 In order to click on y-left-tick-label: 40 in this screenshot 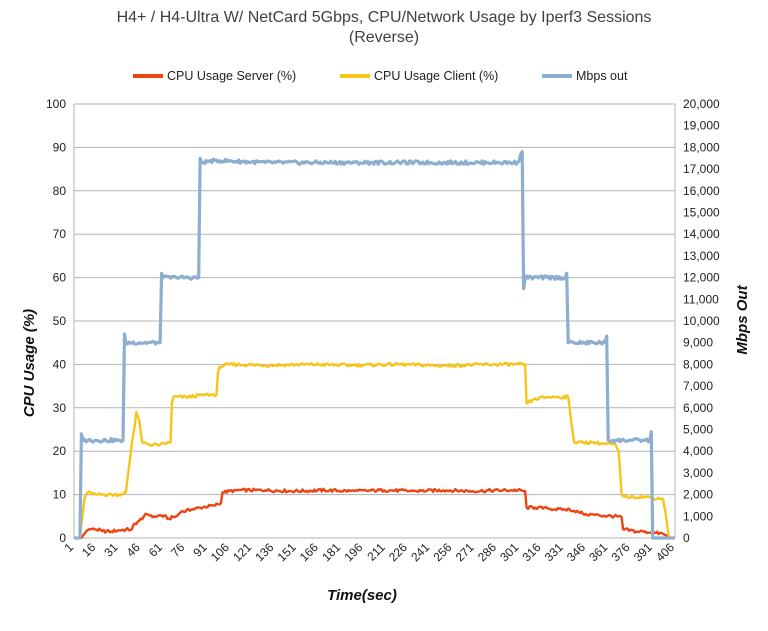, I will do `click(60, 364)`.